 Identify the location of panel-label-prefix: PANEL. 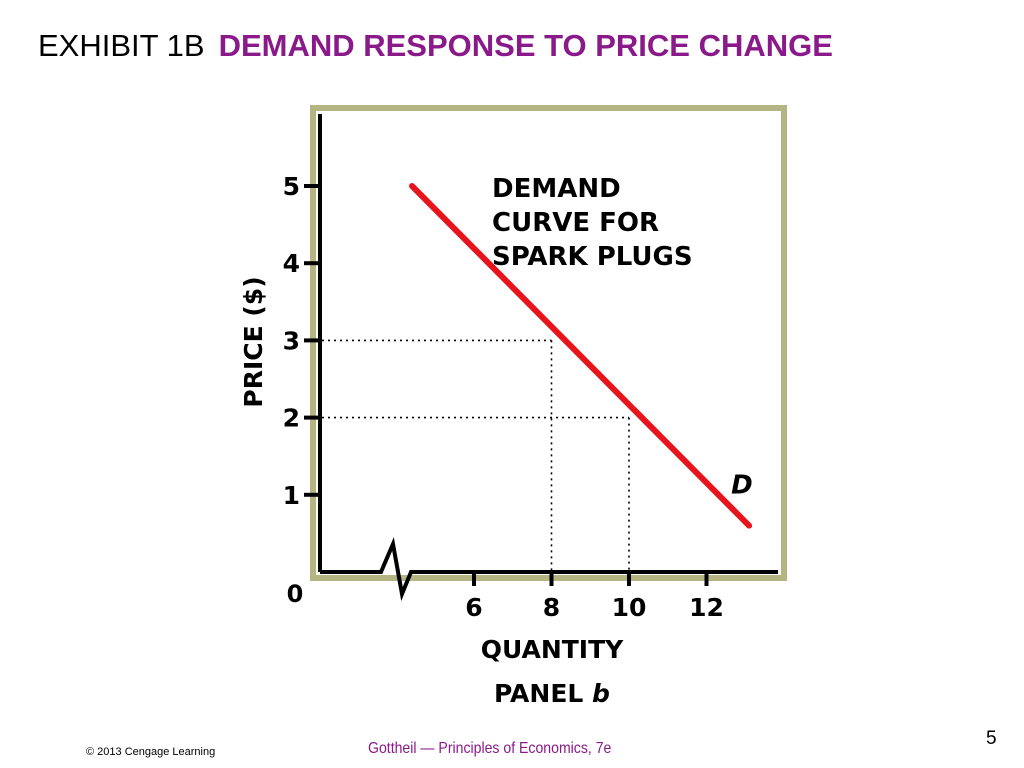
(543, 693).